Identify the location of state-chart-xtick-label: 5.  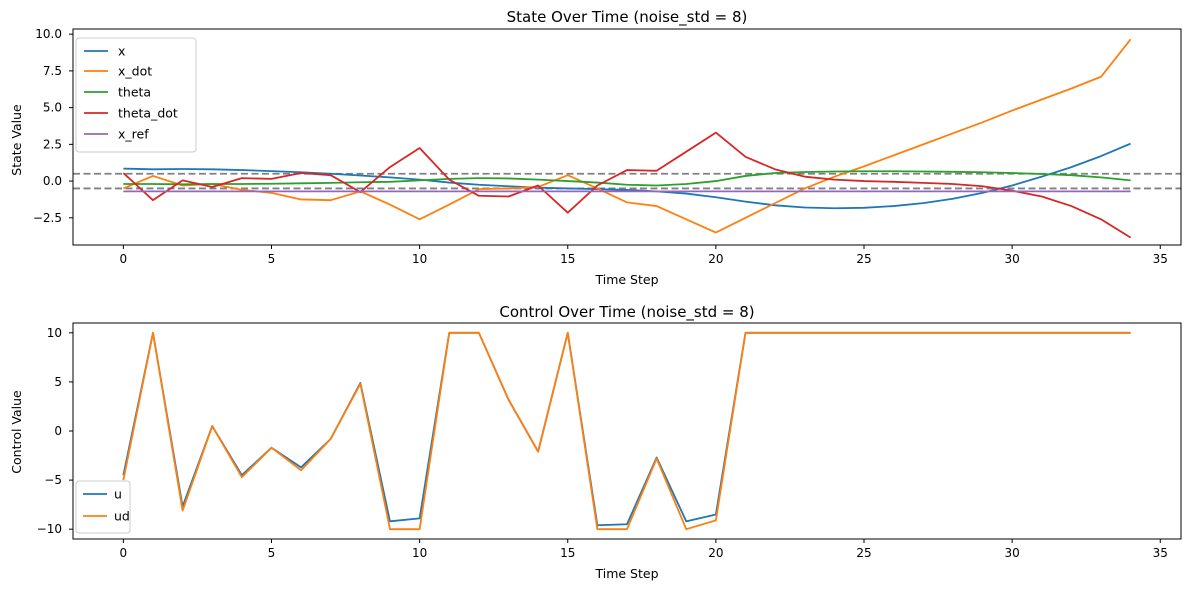
(272, 259).